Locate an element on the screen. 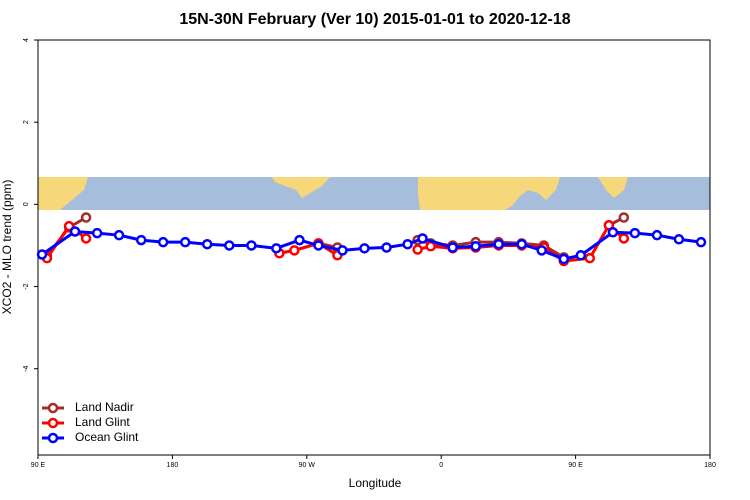  x-axis-label: Longitude is located at coordinates (375, 483).